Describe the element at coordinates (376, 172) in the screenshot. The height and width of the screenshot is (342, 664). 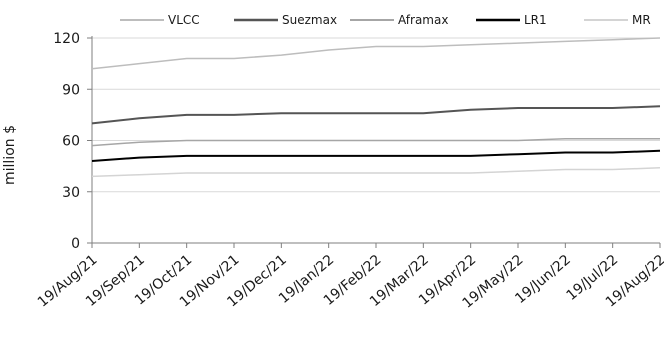
I see `series-line-mr` at that location.